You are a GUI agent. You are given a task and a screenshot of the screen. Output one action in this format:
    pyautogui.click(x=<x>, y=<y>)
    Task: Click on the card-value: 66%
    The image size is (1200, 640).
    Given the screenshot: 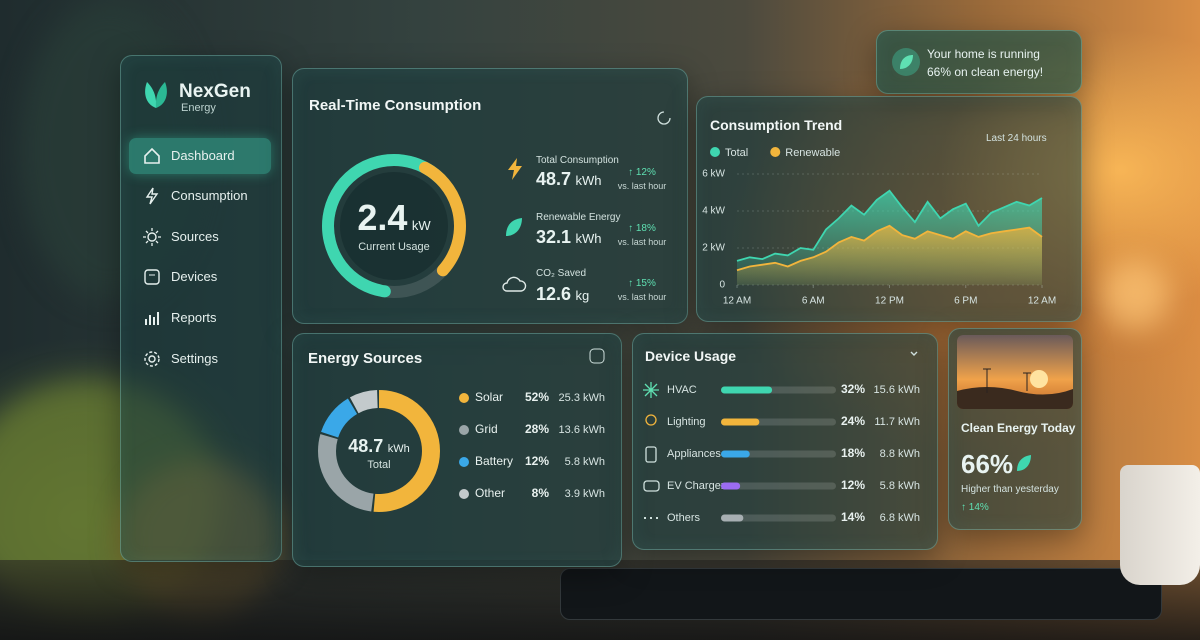 What is the action you would take?
    pyautogui.click(x=987, y=464)
    